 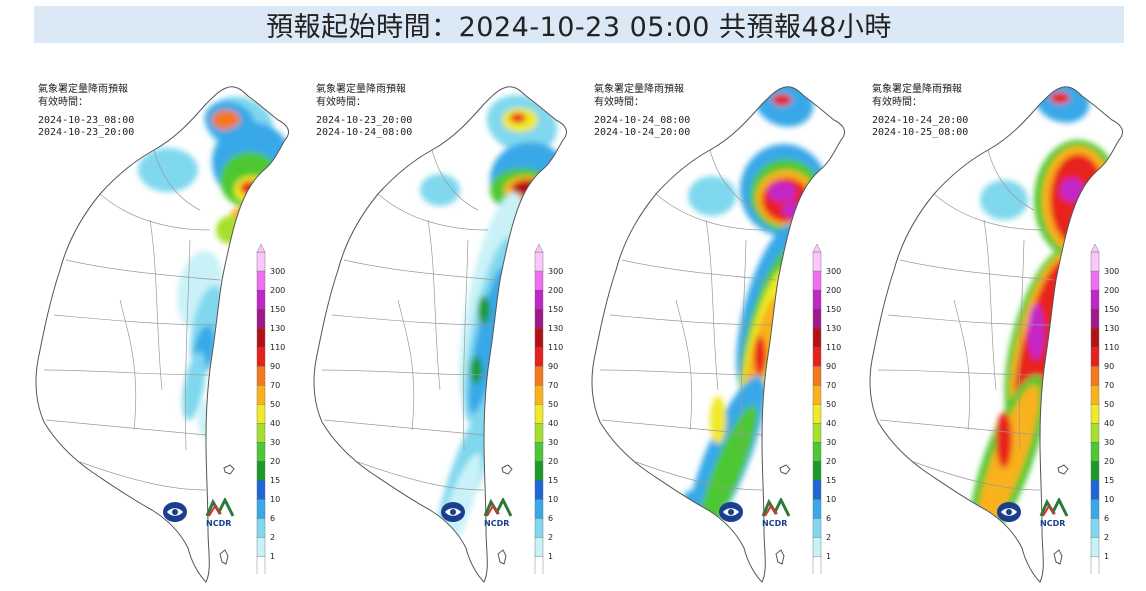 I want to click on legend-label: 300, so click(x=1112, y=272).